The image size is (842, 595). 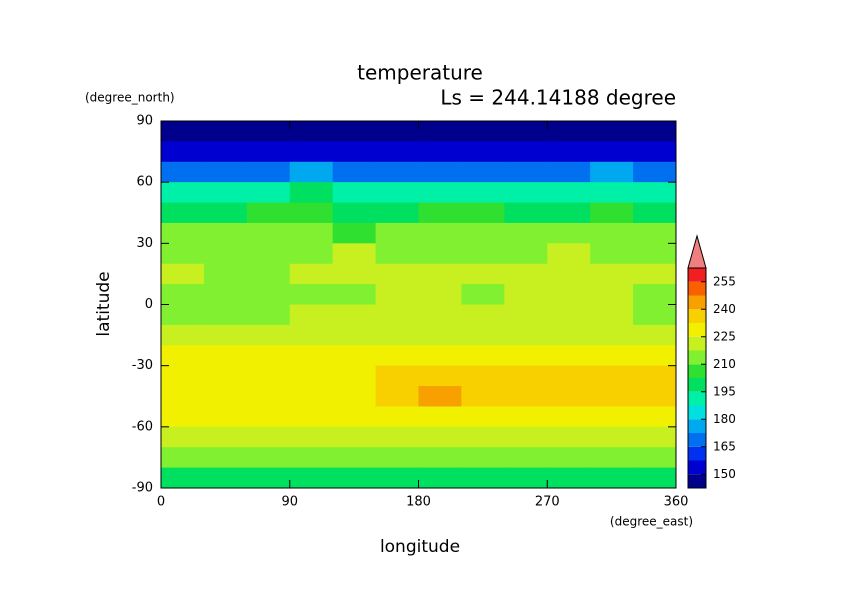 I want to click on colorbar-tick-label: 210, so click(x=724, y=364).